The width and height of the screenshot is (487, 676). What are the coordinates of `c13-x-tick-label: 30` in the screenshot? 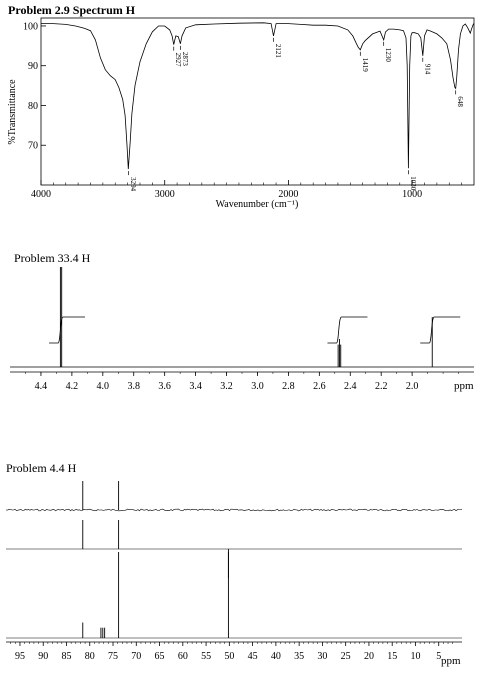 It's located at (322, 656).